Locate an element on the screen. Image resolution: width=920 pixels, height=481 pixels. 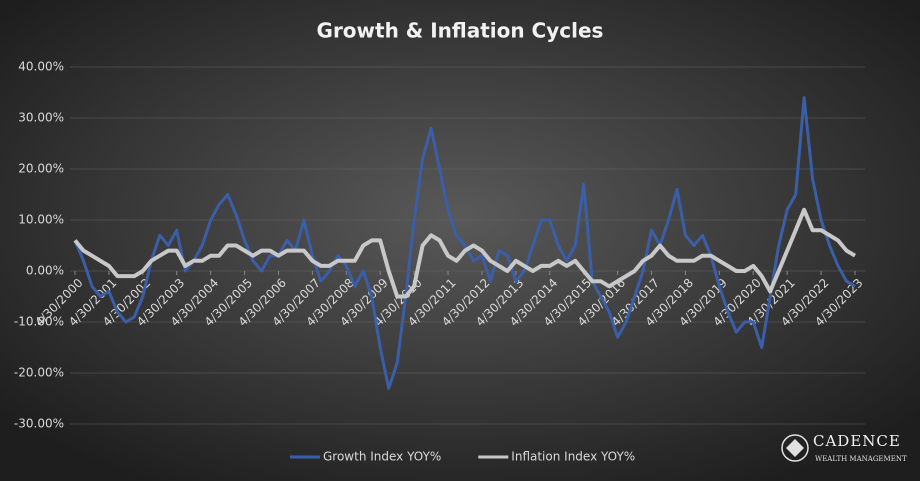
logo-icon is located at coordinates (795, 448).